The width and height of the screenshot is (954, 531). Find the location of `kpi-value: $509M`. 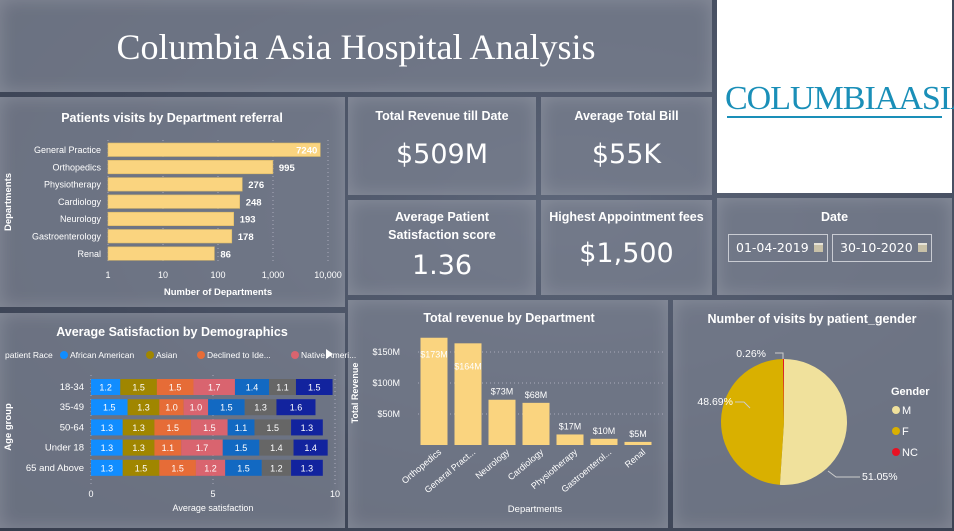

kpi-value: $509M is located at coordinates (441, 154).